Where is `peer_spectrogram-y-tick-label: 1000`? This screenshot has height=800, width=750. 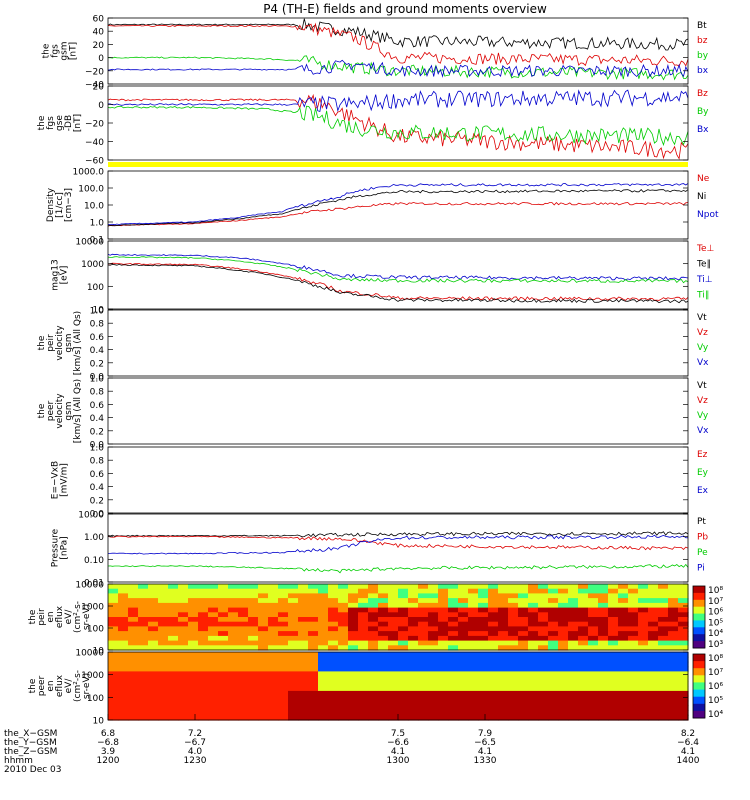 peer_spectrogram-y-tick-label: 1000 is located at coordinates (92, 676).